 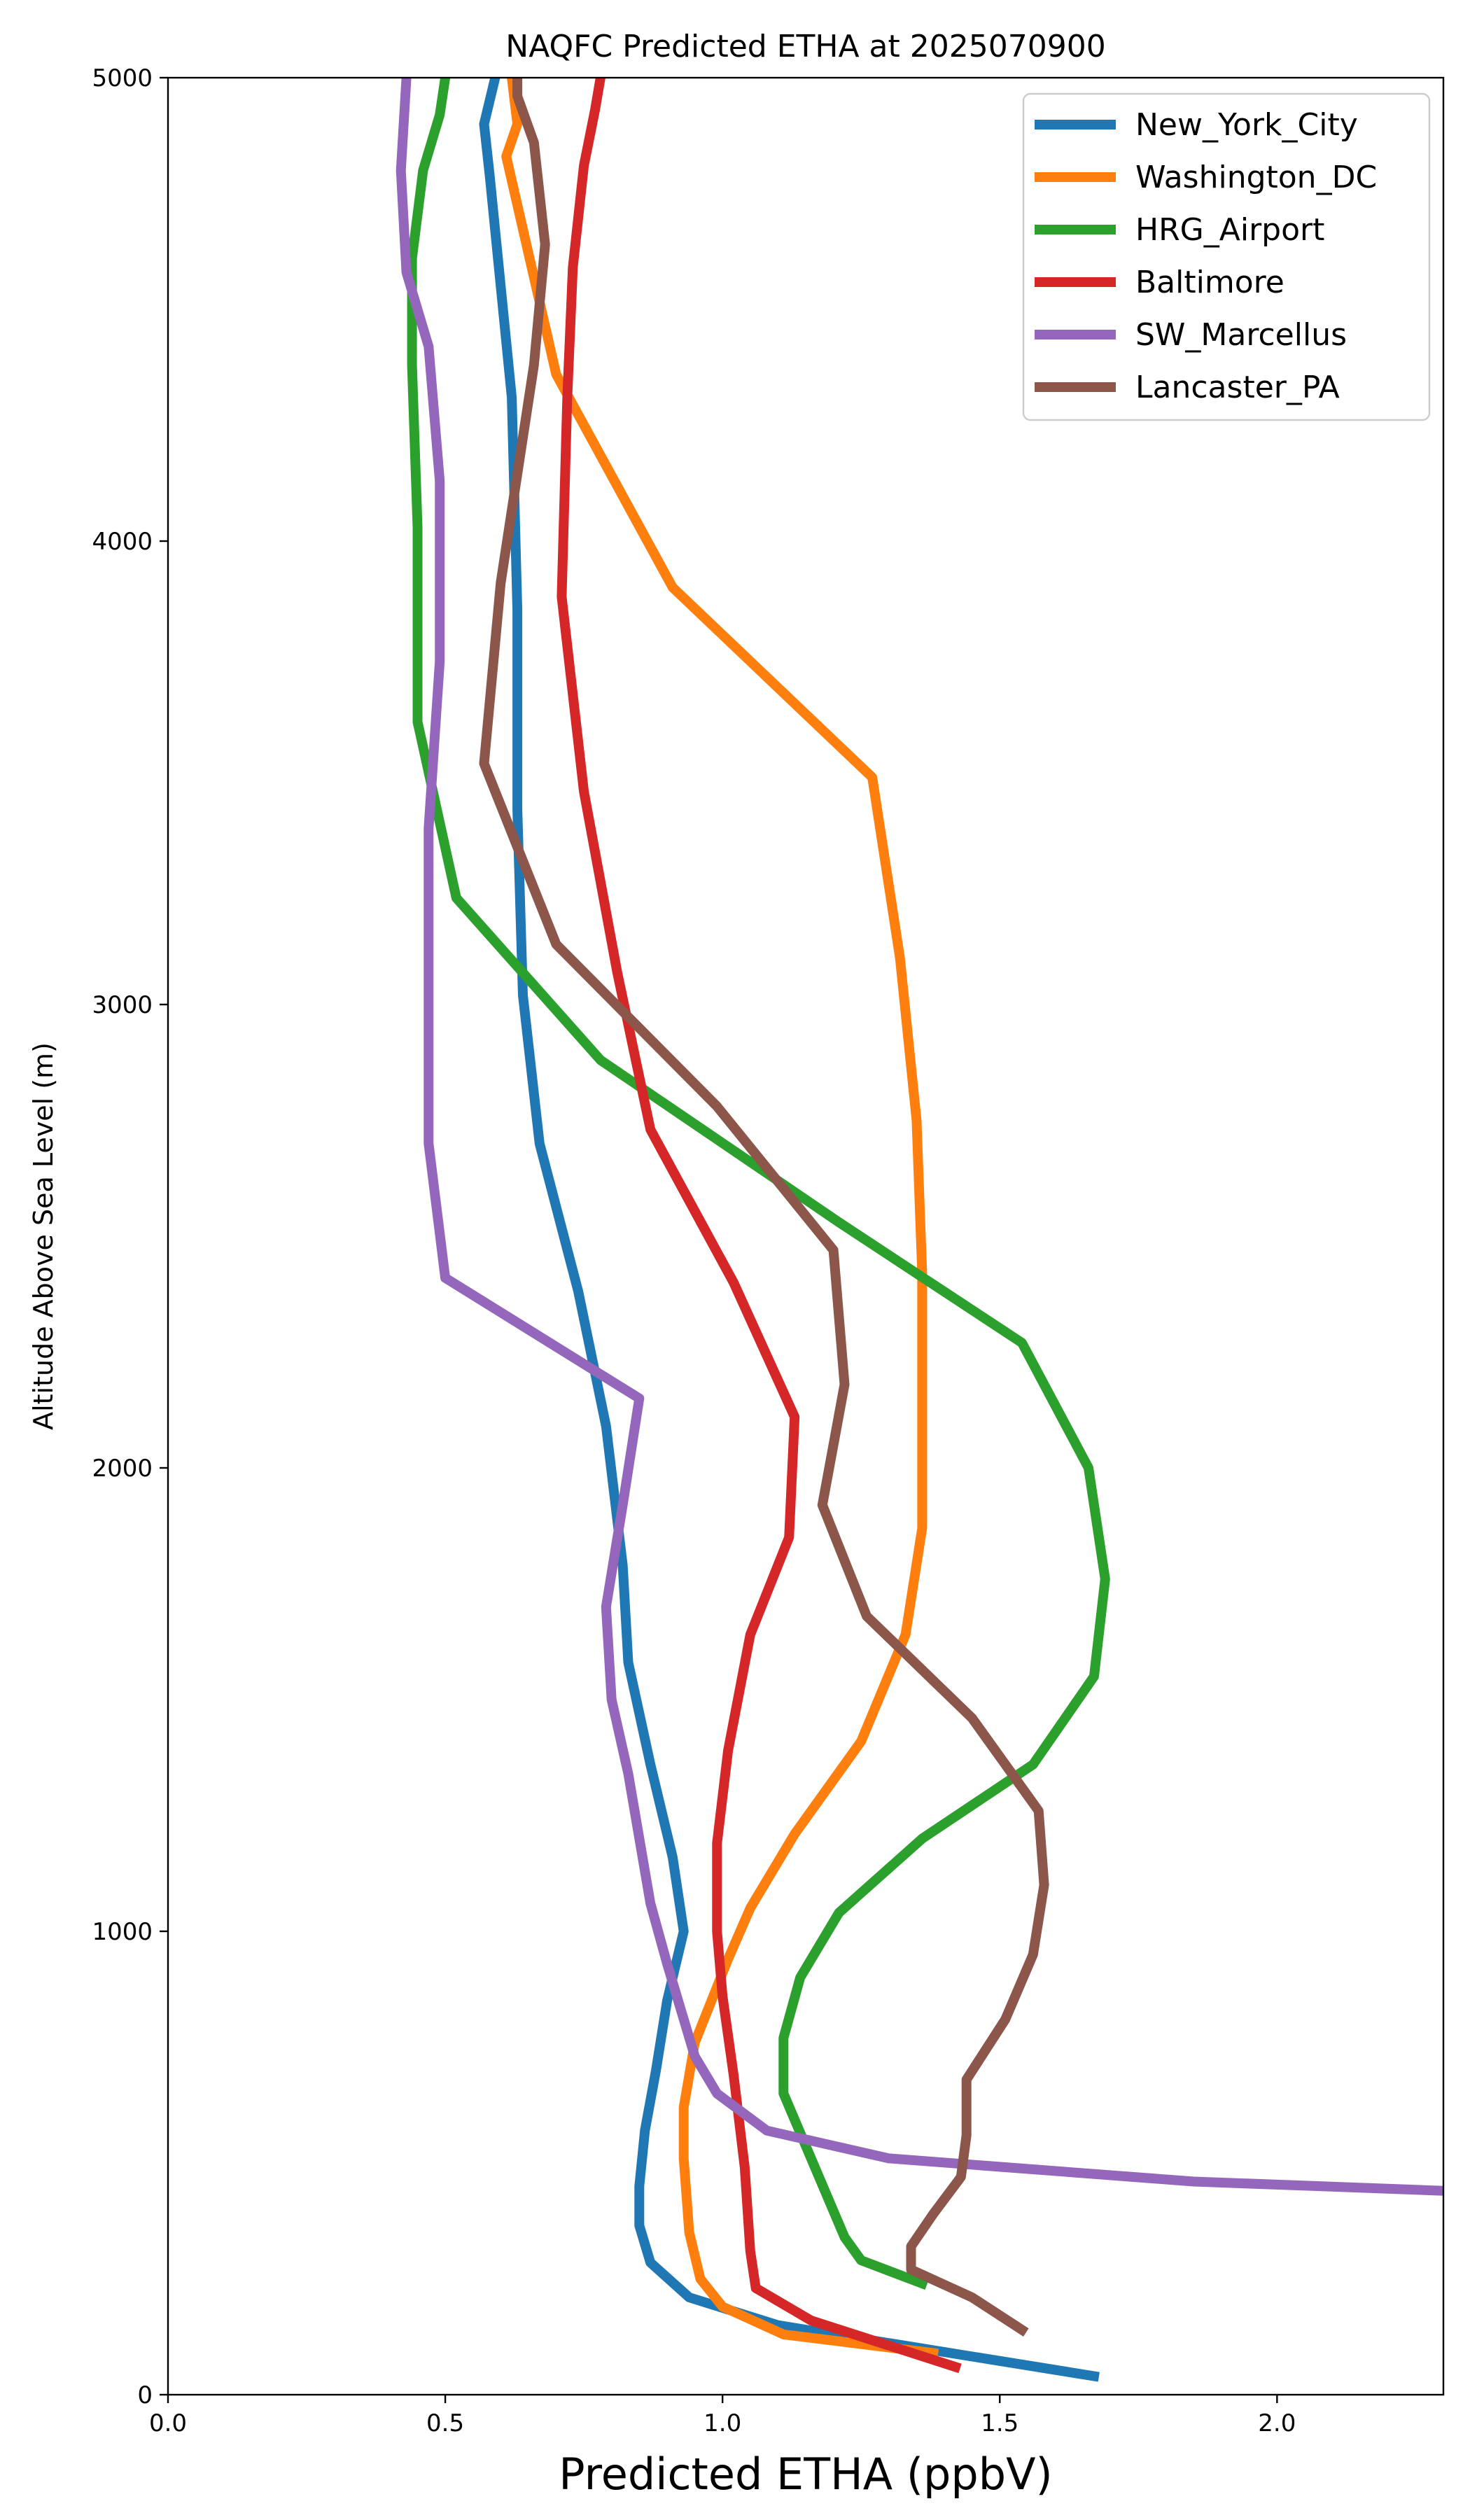 What do you see at coordinates (43, 1236) in the screenshot?
I see `y-axis-label: Altitude Above Sea Level (m)` at bounding box center [43, 1236].